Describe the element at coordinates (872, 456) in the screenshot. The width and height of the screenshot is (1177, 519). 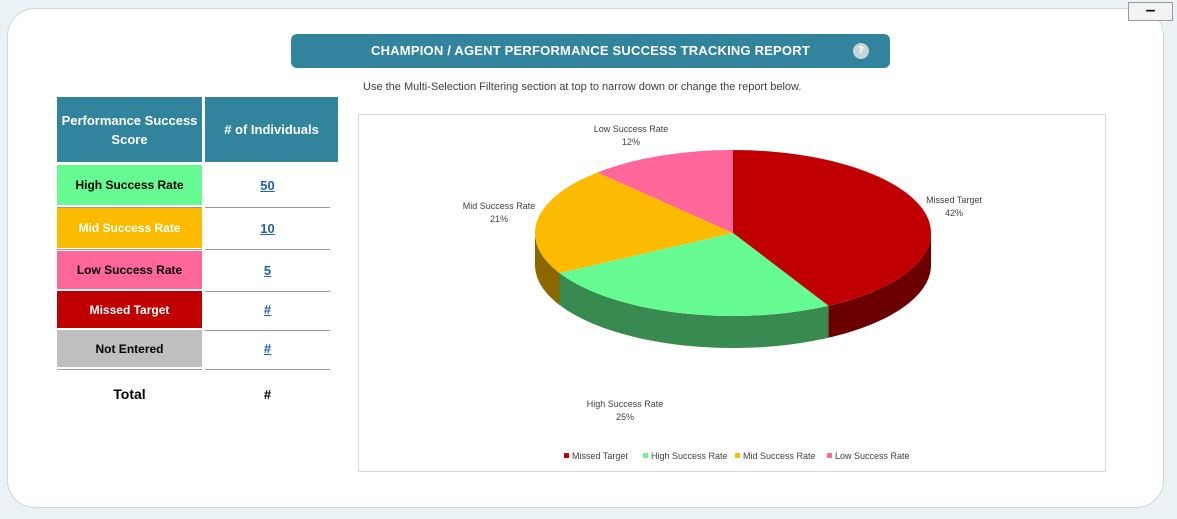
I see `legend-entry: Low Success Rate` at that location.